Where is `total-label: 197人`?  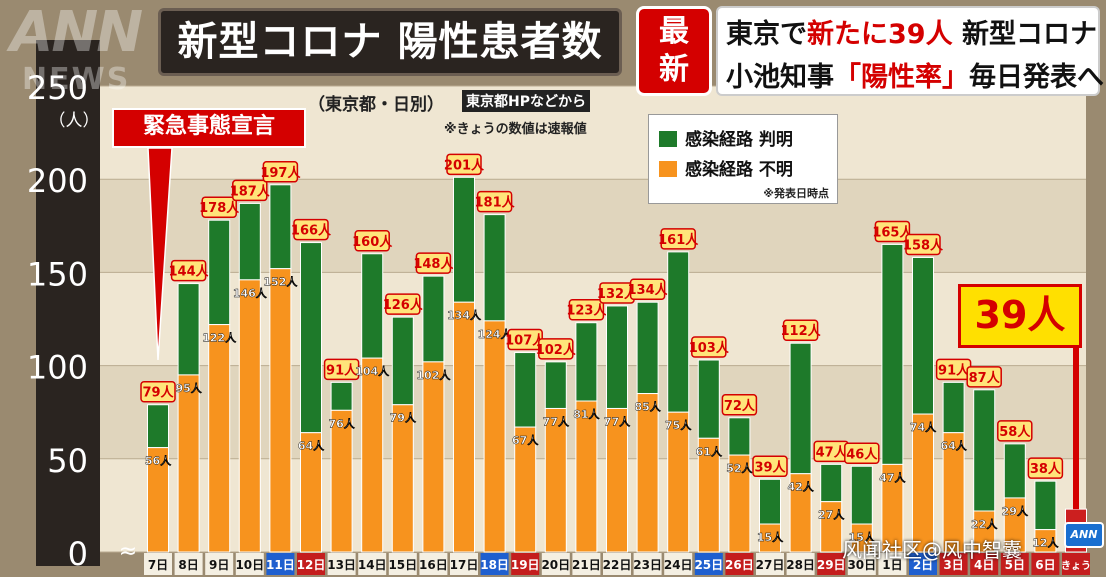 total-label: 197人 is located at coordinates (280, 173).